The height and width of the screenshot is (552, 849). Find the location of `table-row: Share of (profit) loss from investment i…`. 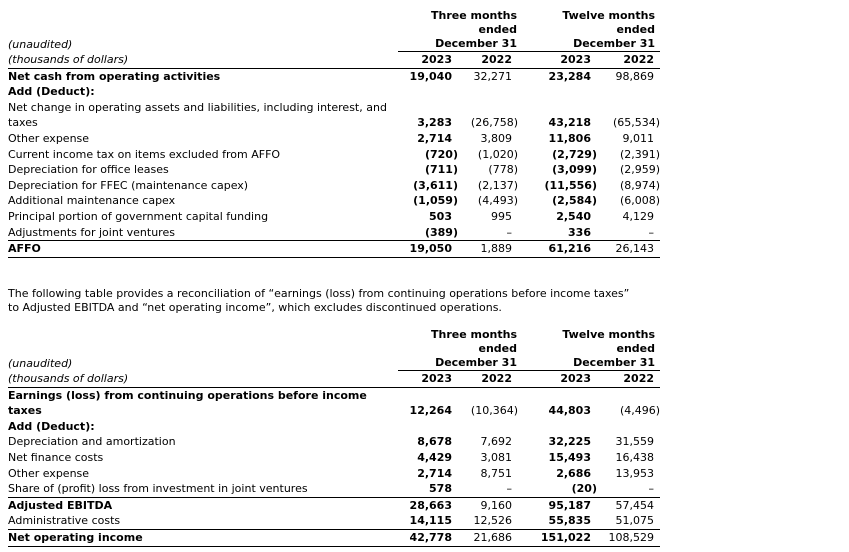

table-row: Share of (profit) loss from investment i… is located at coordinates (334, 489).